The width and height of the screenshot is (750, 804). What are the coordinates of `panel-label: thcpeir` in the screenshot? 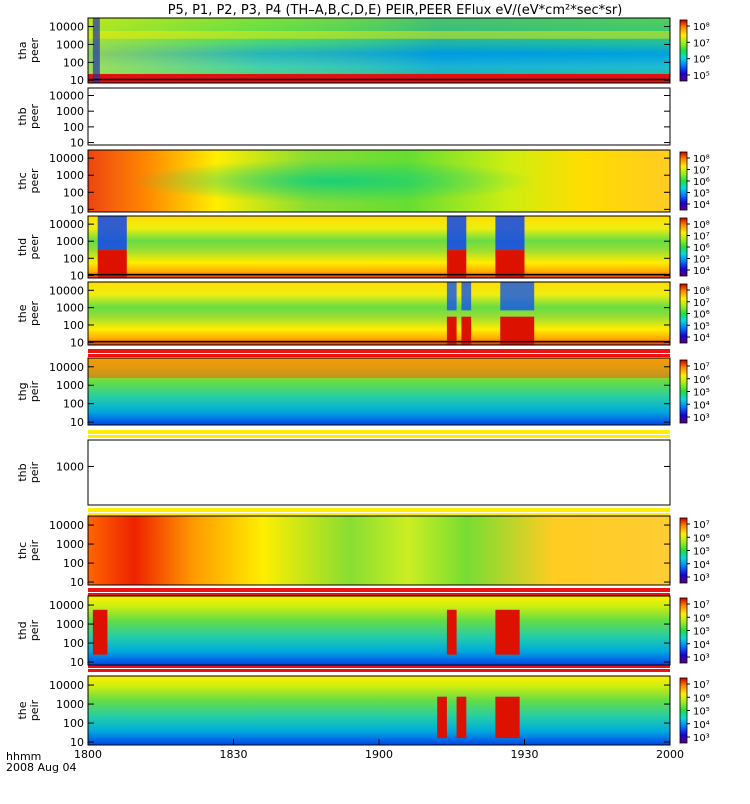 It's located at (28, 550).